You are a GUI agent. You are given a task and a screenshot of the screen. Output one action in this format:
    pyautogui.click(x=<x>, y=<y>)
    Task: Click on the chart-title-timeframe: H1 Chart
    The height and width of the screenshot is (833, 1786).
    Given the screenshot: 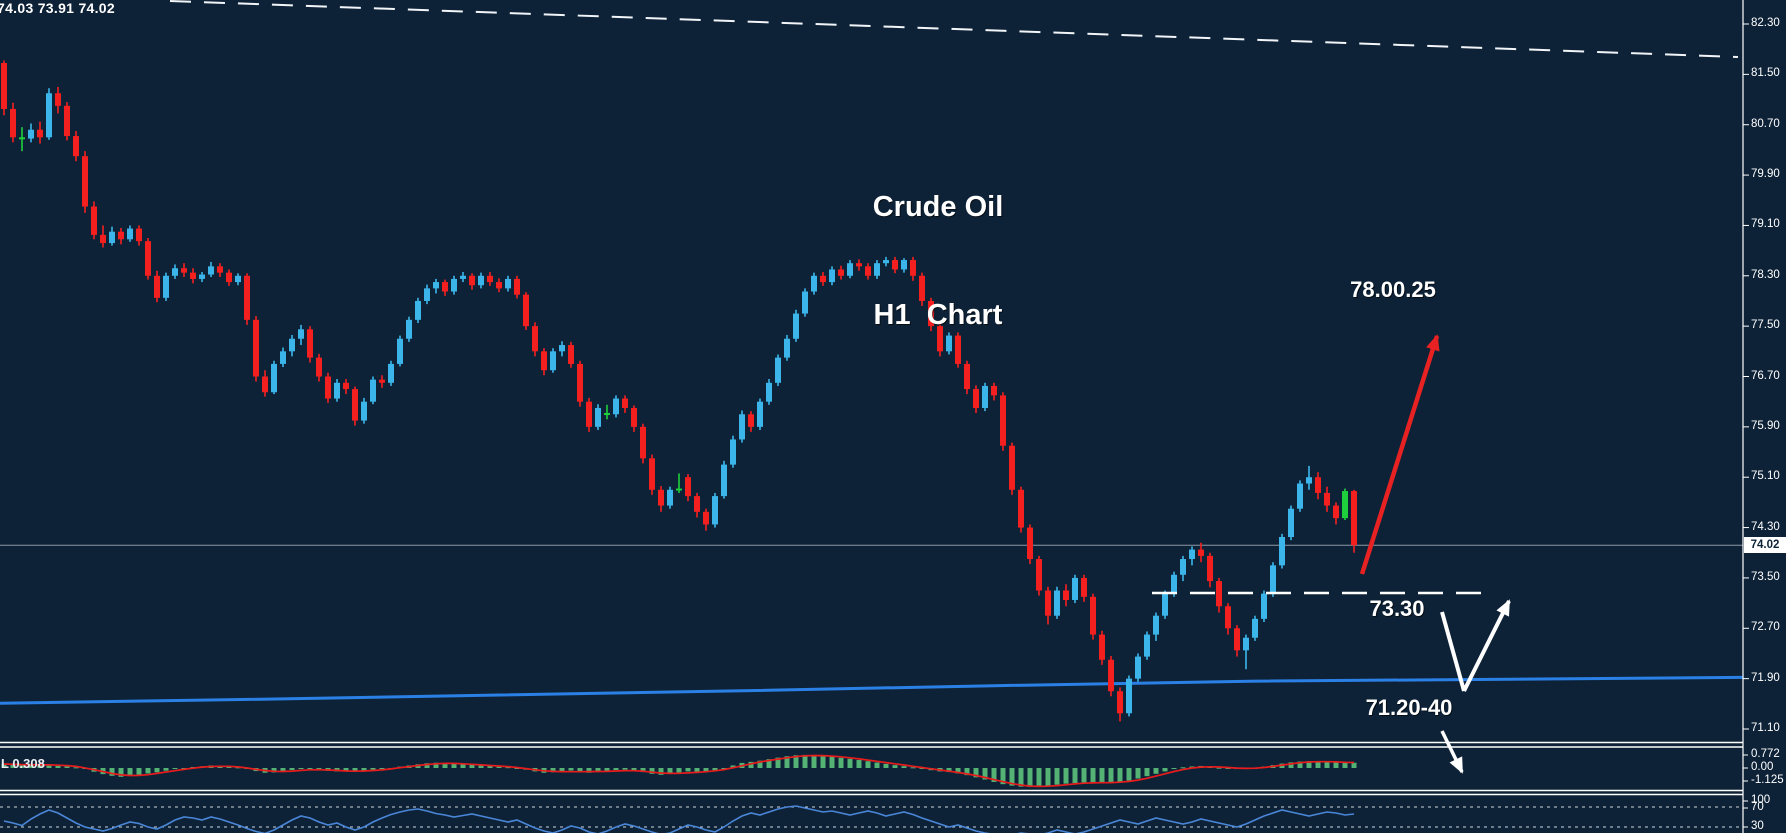 What is the action you would take?
    pyautogui.click(x=938, y=315)
    